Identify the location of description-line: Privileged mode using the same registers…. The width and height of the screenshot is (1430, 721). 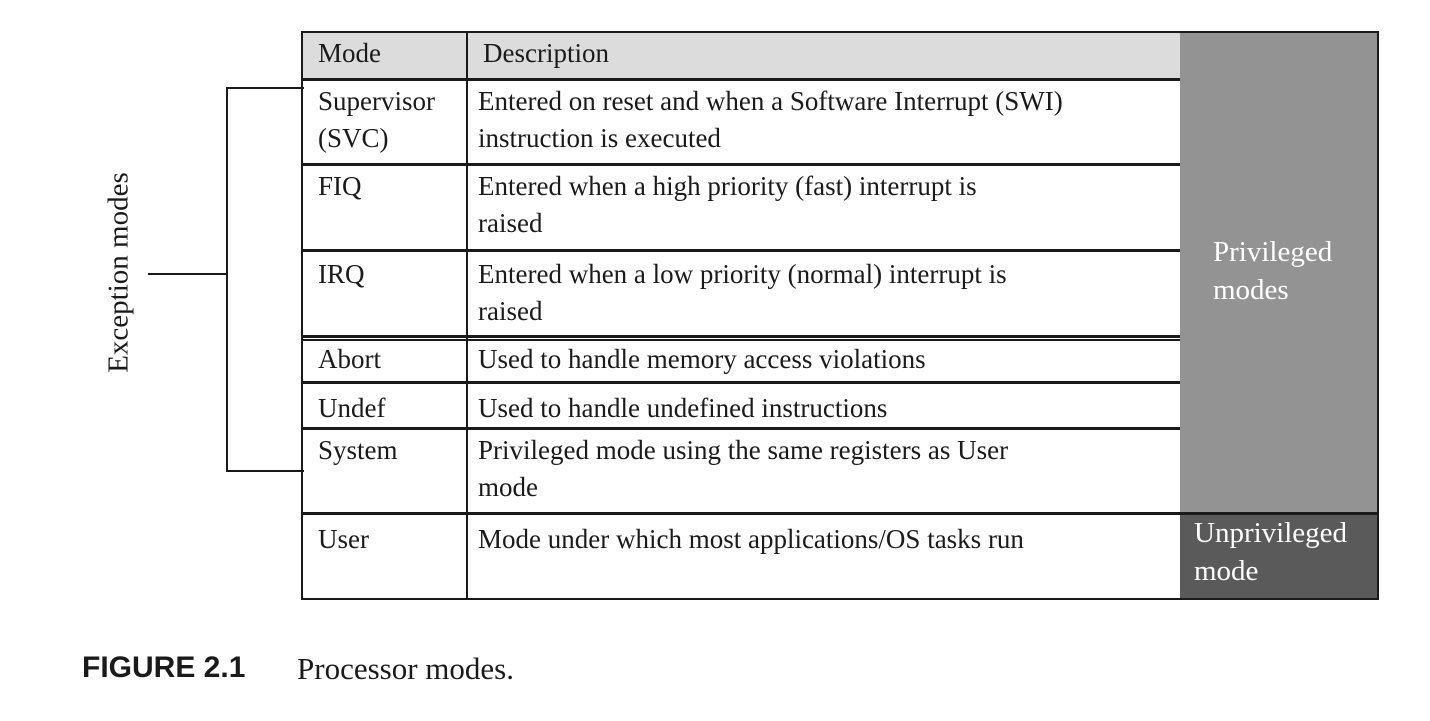
(743, 450).